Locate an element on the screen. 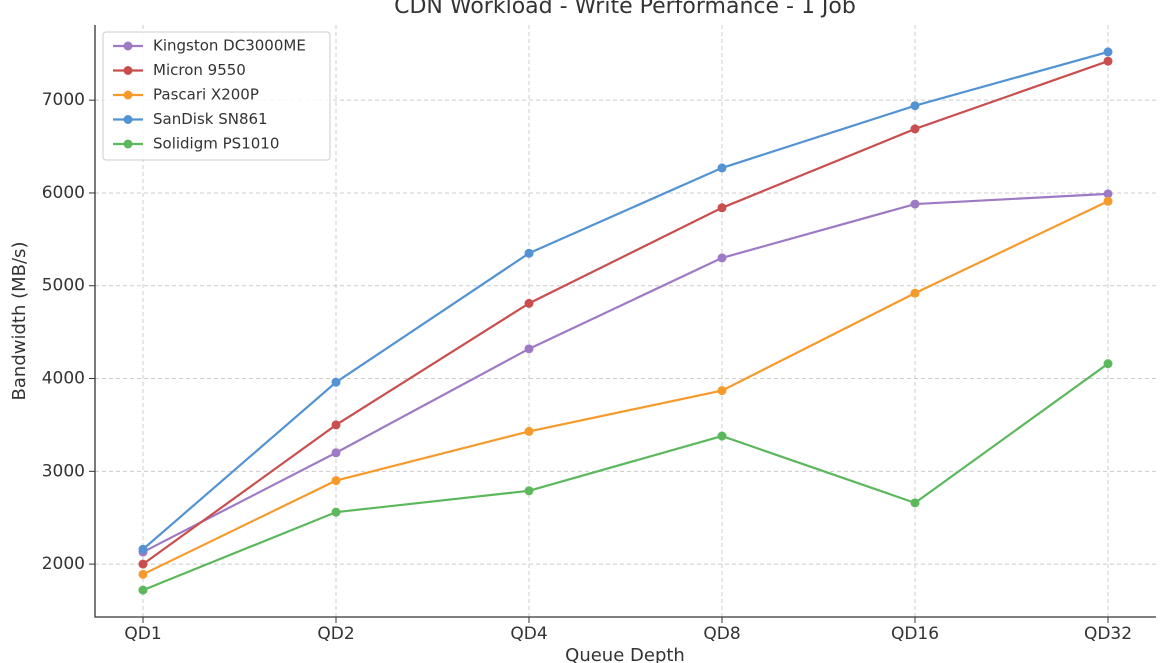  y-tick-label: 4000 is located at coordinates (63, 379).